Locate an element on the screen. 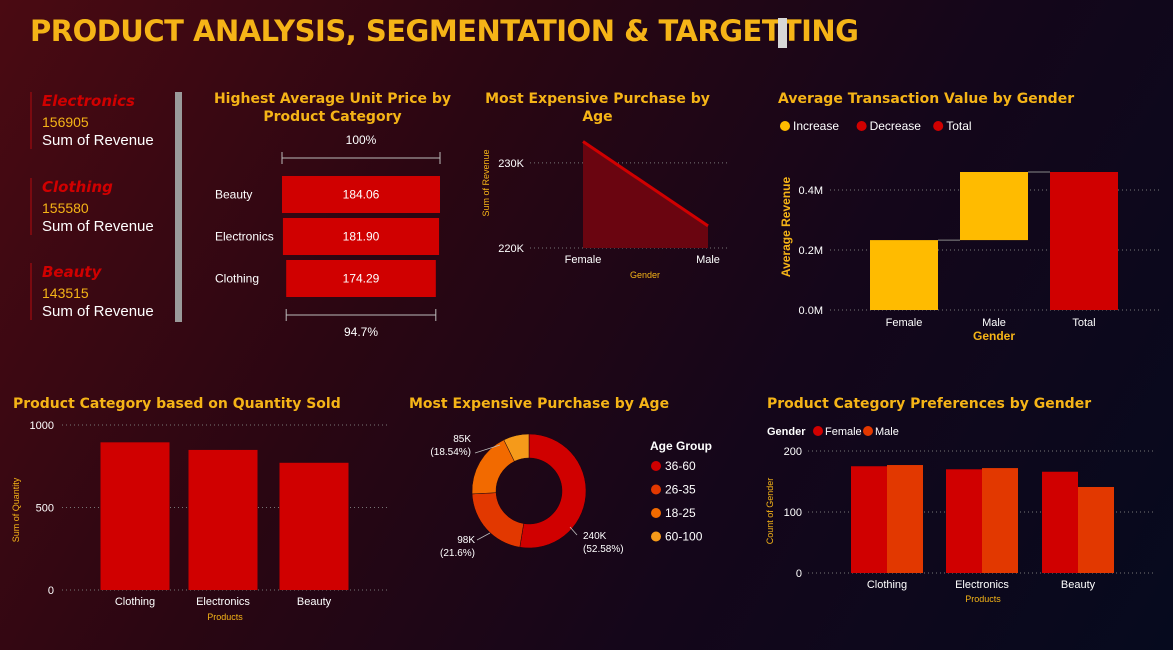  waterfall-x-tick: Female is located at coordinates (904, 323).